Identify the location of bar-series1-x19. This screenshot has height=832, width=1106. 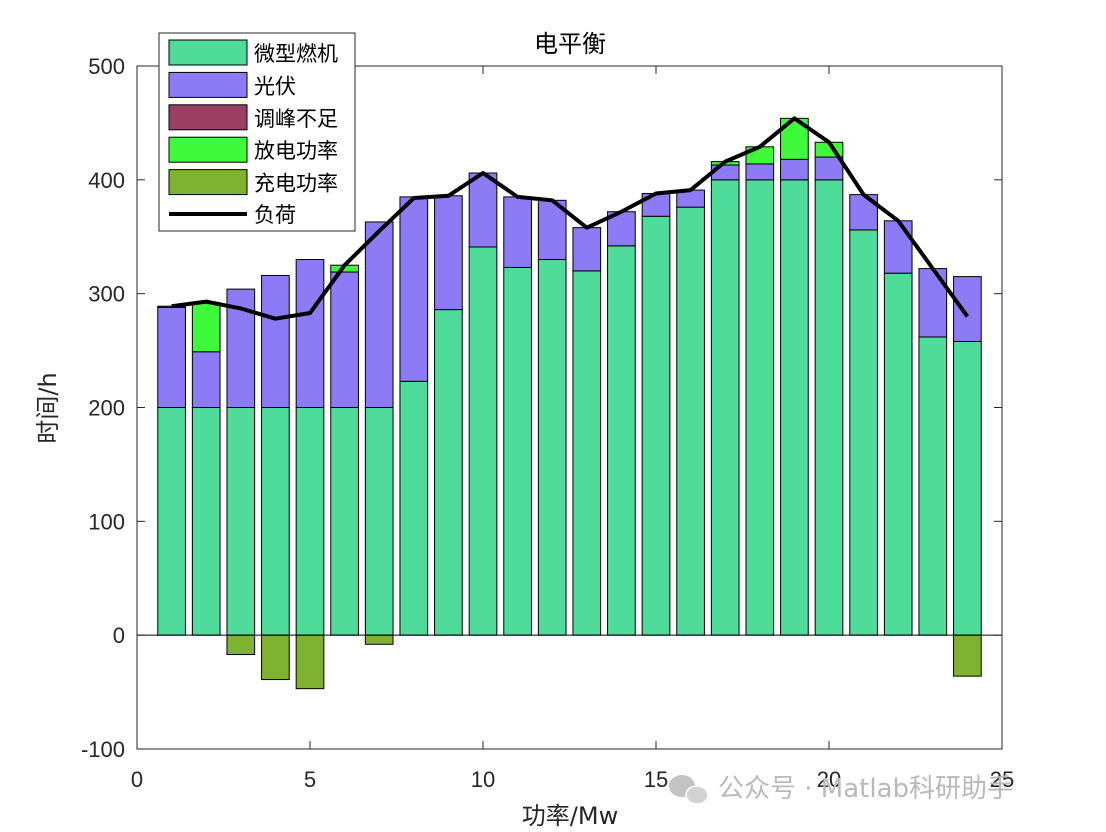
(794, 169).